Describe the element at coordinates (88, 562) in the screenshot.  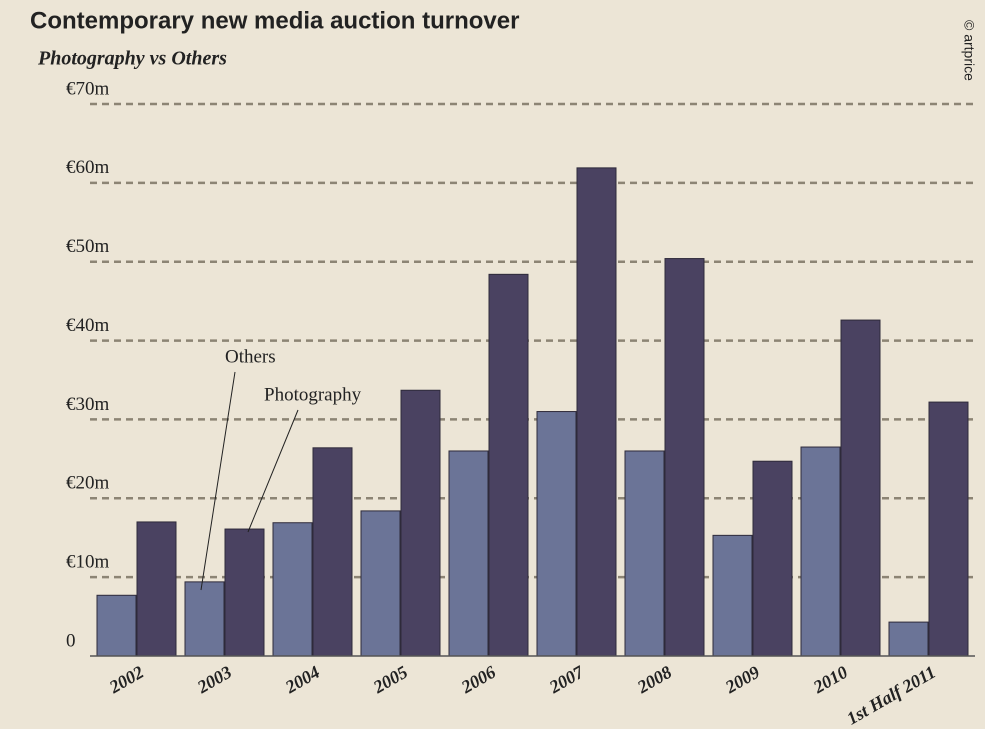
I see `y-tick-label: €10m` at that location.